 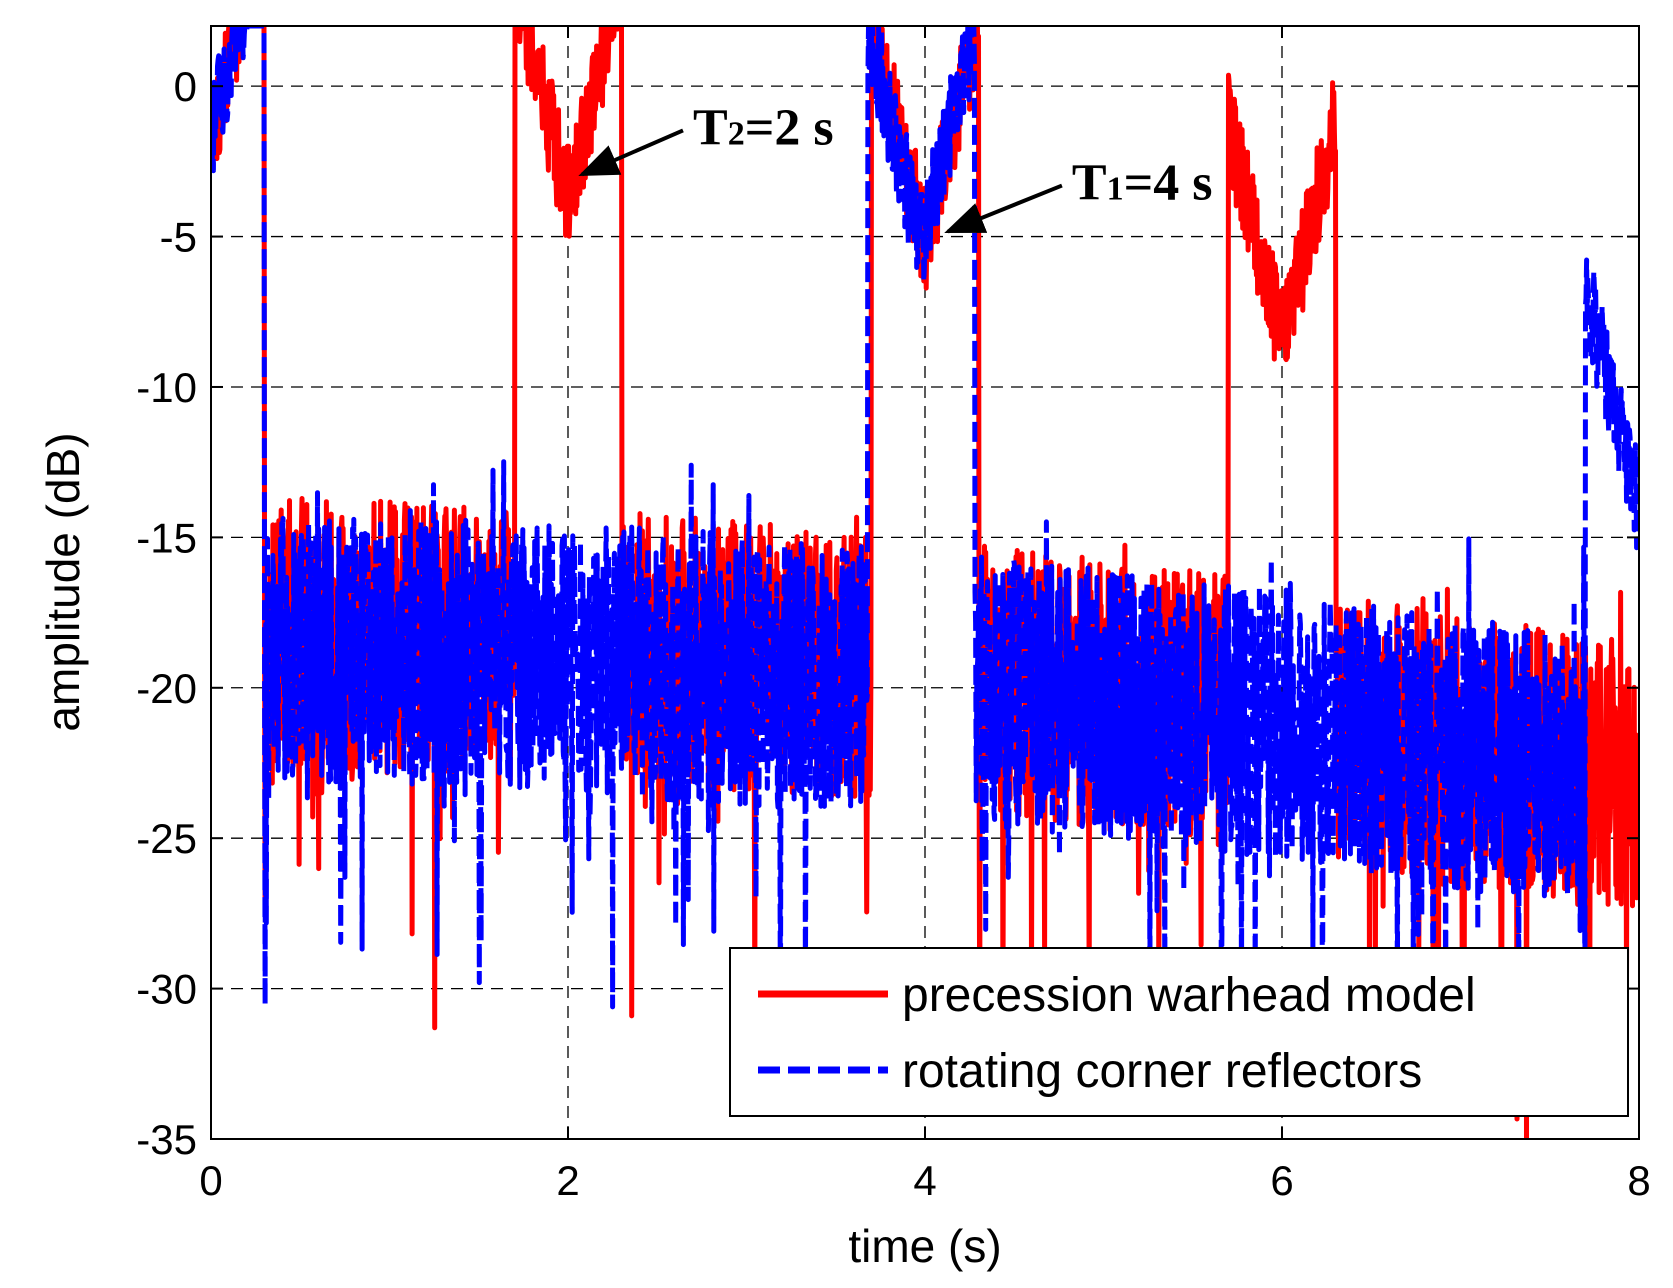 What do you see at coordinates (166, 537) in the screenshot?
I see `y-tick-label-3: -15` at bounding box center [166, 537].